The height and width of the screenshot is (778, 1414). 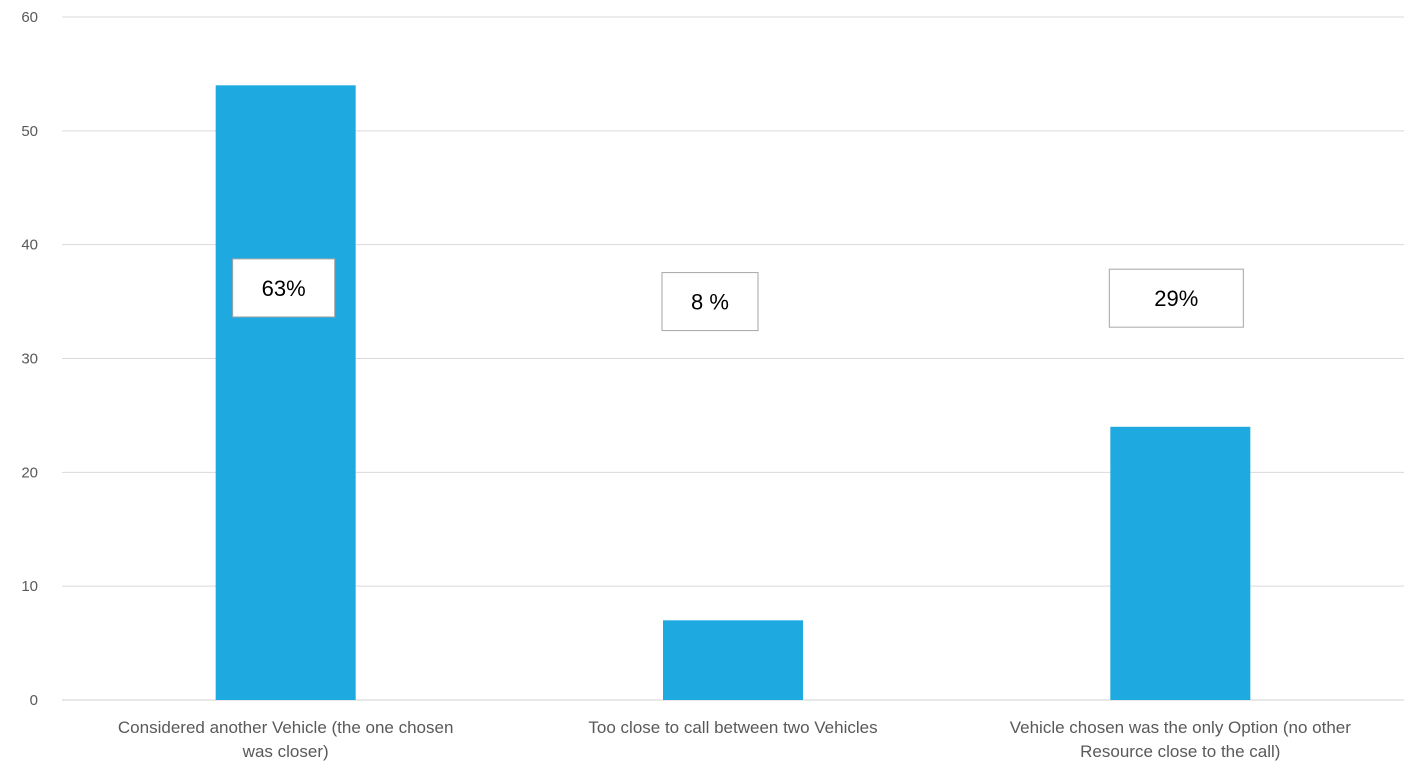 I want to click on annotation-label: 29%, so click(x=1176, y=298).